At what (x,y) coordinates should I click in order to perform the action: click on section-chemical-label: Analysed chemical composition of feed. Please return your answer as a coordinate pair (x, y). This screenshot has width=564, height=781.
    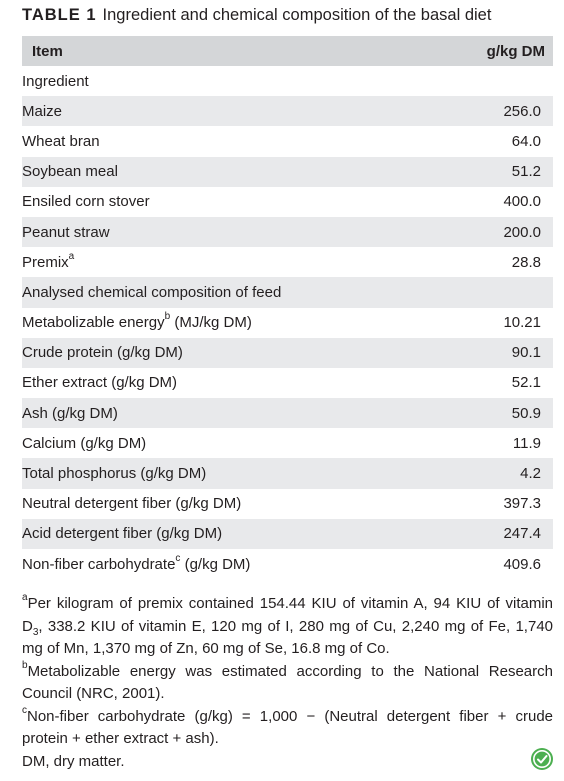
    Looking at the image, I should click on (287, 292).